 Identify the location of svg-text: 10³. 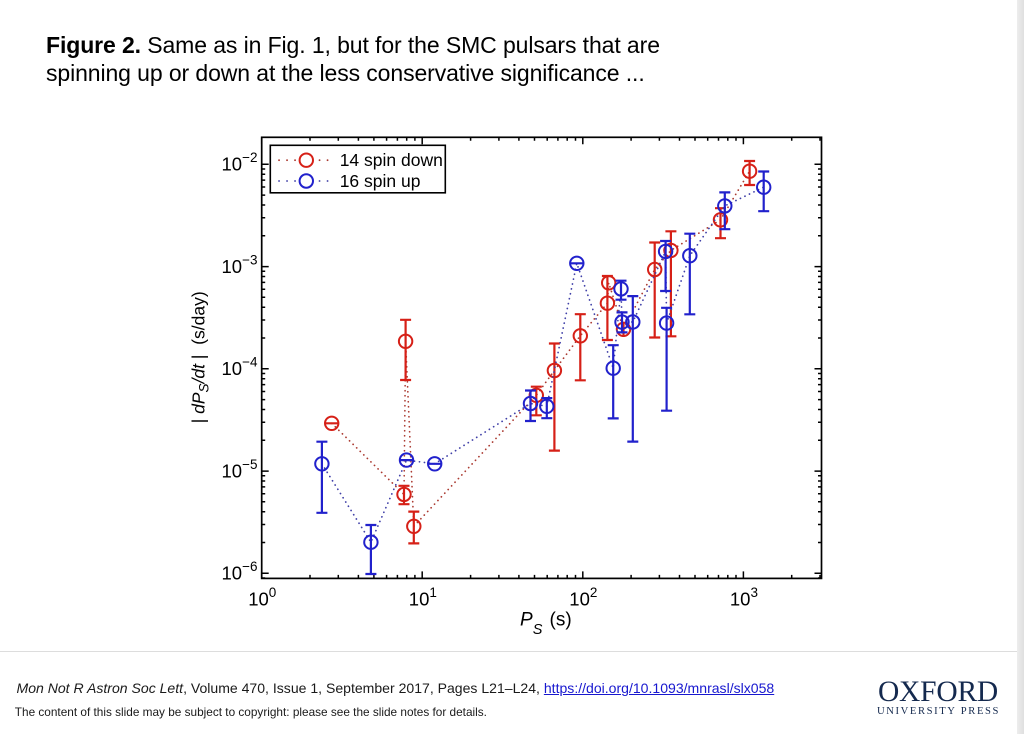
(744, 597).